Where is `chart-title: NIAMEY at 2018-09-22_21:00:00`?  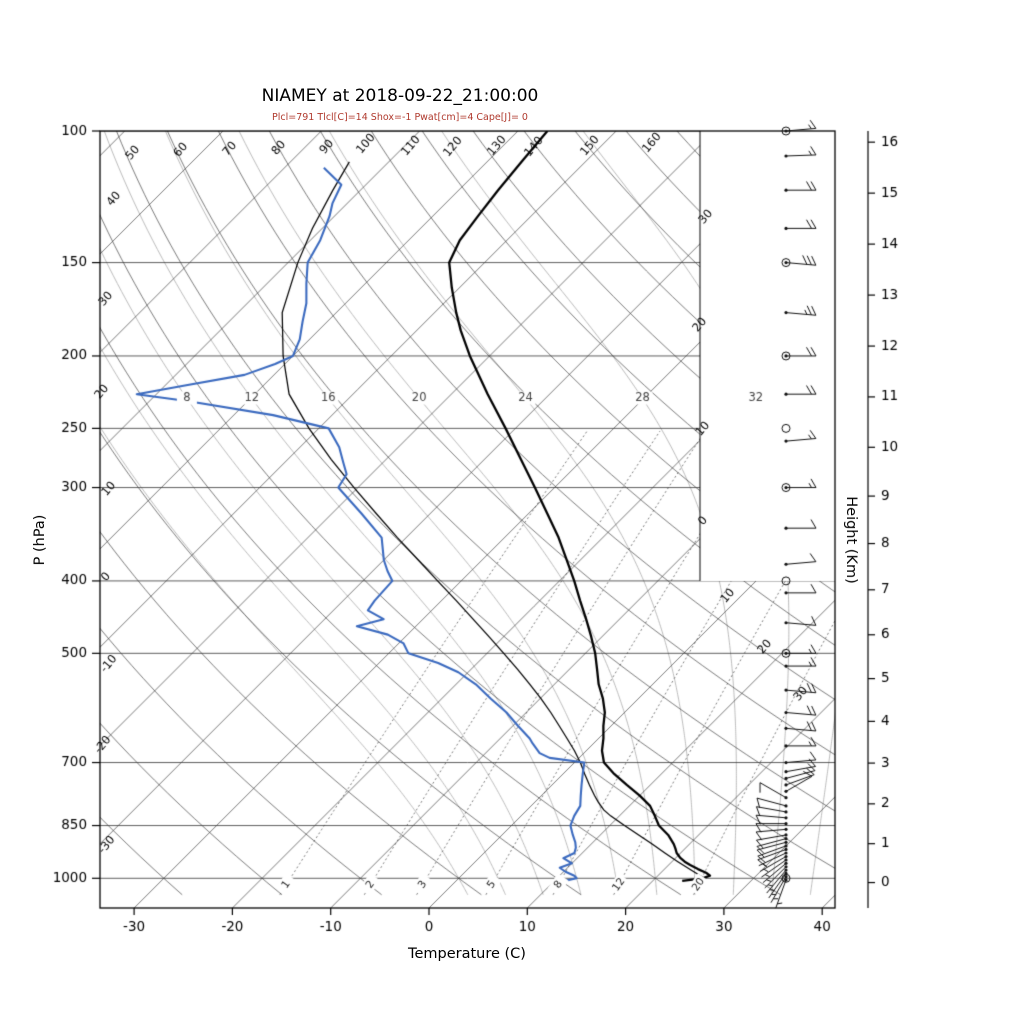
chart-title: NIAMEY at 2018-09-22_21:00:00 is located at coordinates (400, 96).